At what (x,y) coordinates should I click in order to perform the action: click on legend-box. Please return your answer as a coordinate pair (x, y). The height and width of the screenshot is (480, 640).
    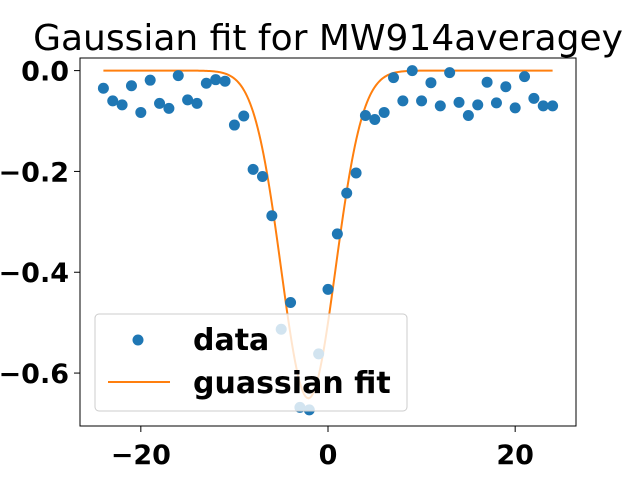
    Looking at the image, I should click on (251, 362).